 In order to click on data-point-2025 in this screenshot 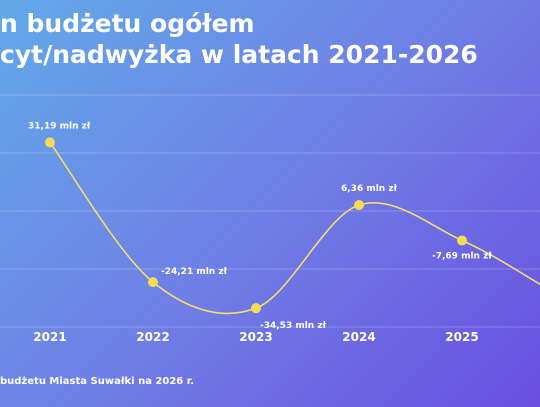, I will do `click(462, 240)`.